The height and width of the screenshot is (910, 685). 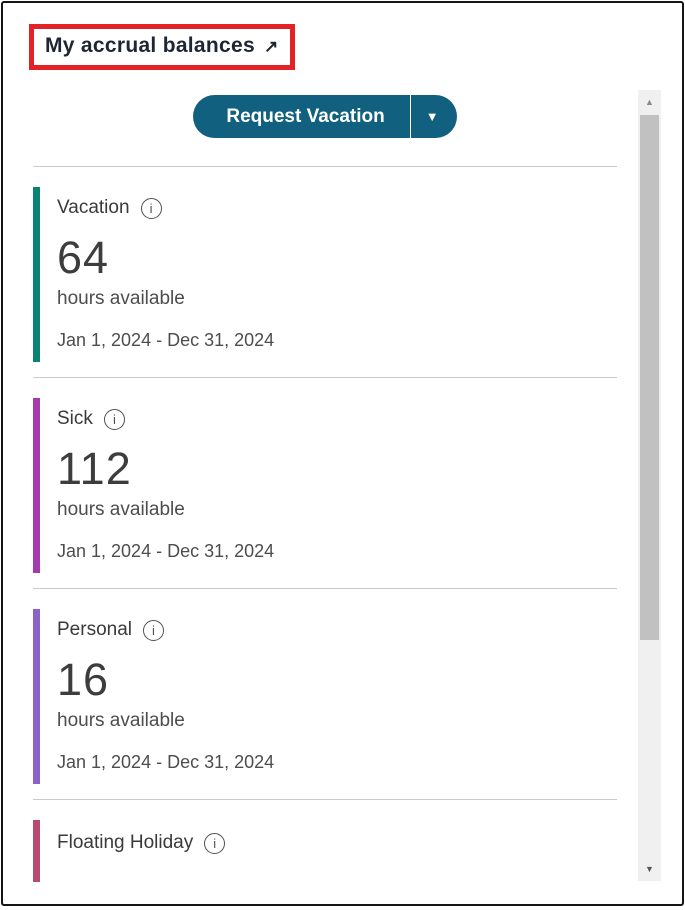 I want to click on chevron-down-icon: ▼, so click(x=432, y=116).